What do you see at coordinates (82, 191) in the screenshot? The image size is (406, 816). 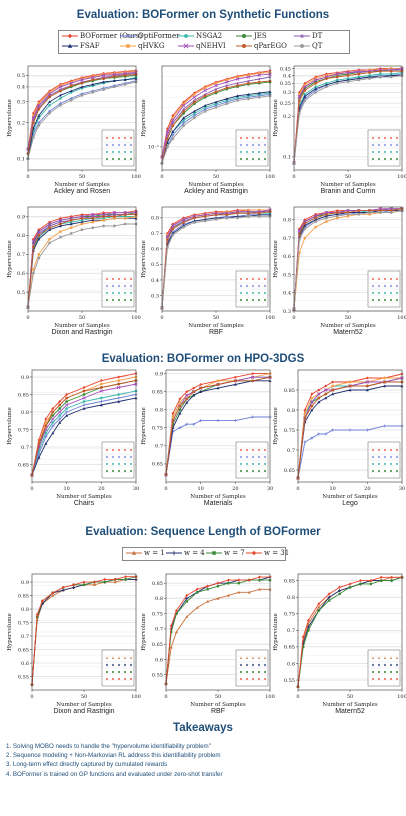 I see `chart-title: Ackley and Rosen` at bounding box center [82, 191].